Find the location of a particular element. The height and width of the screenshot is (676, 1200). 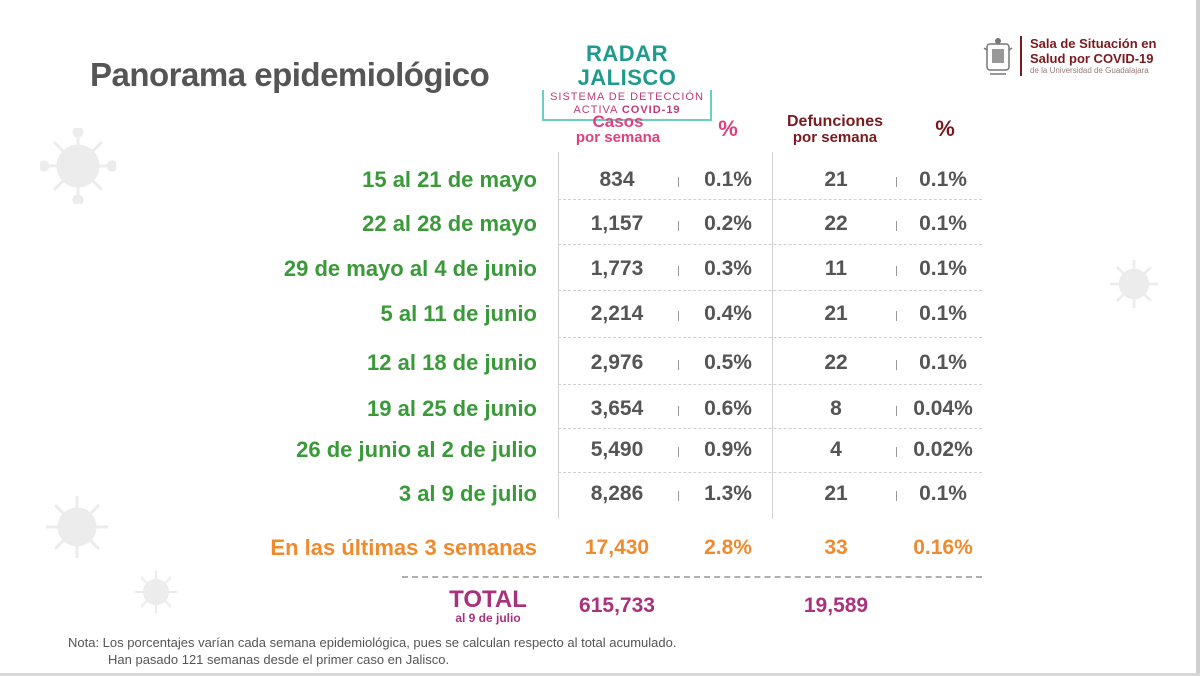

row-defunciones: 8 is located at coordinates (836, 408).